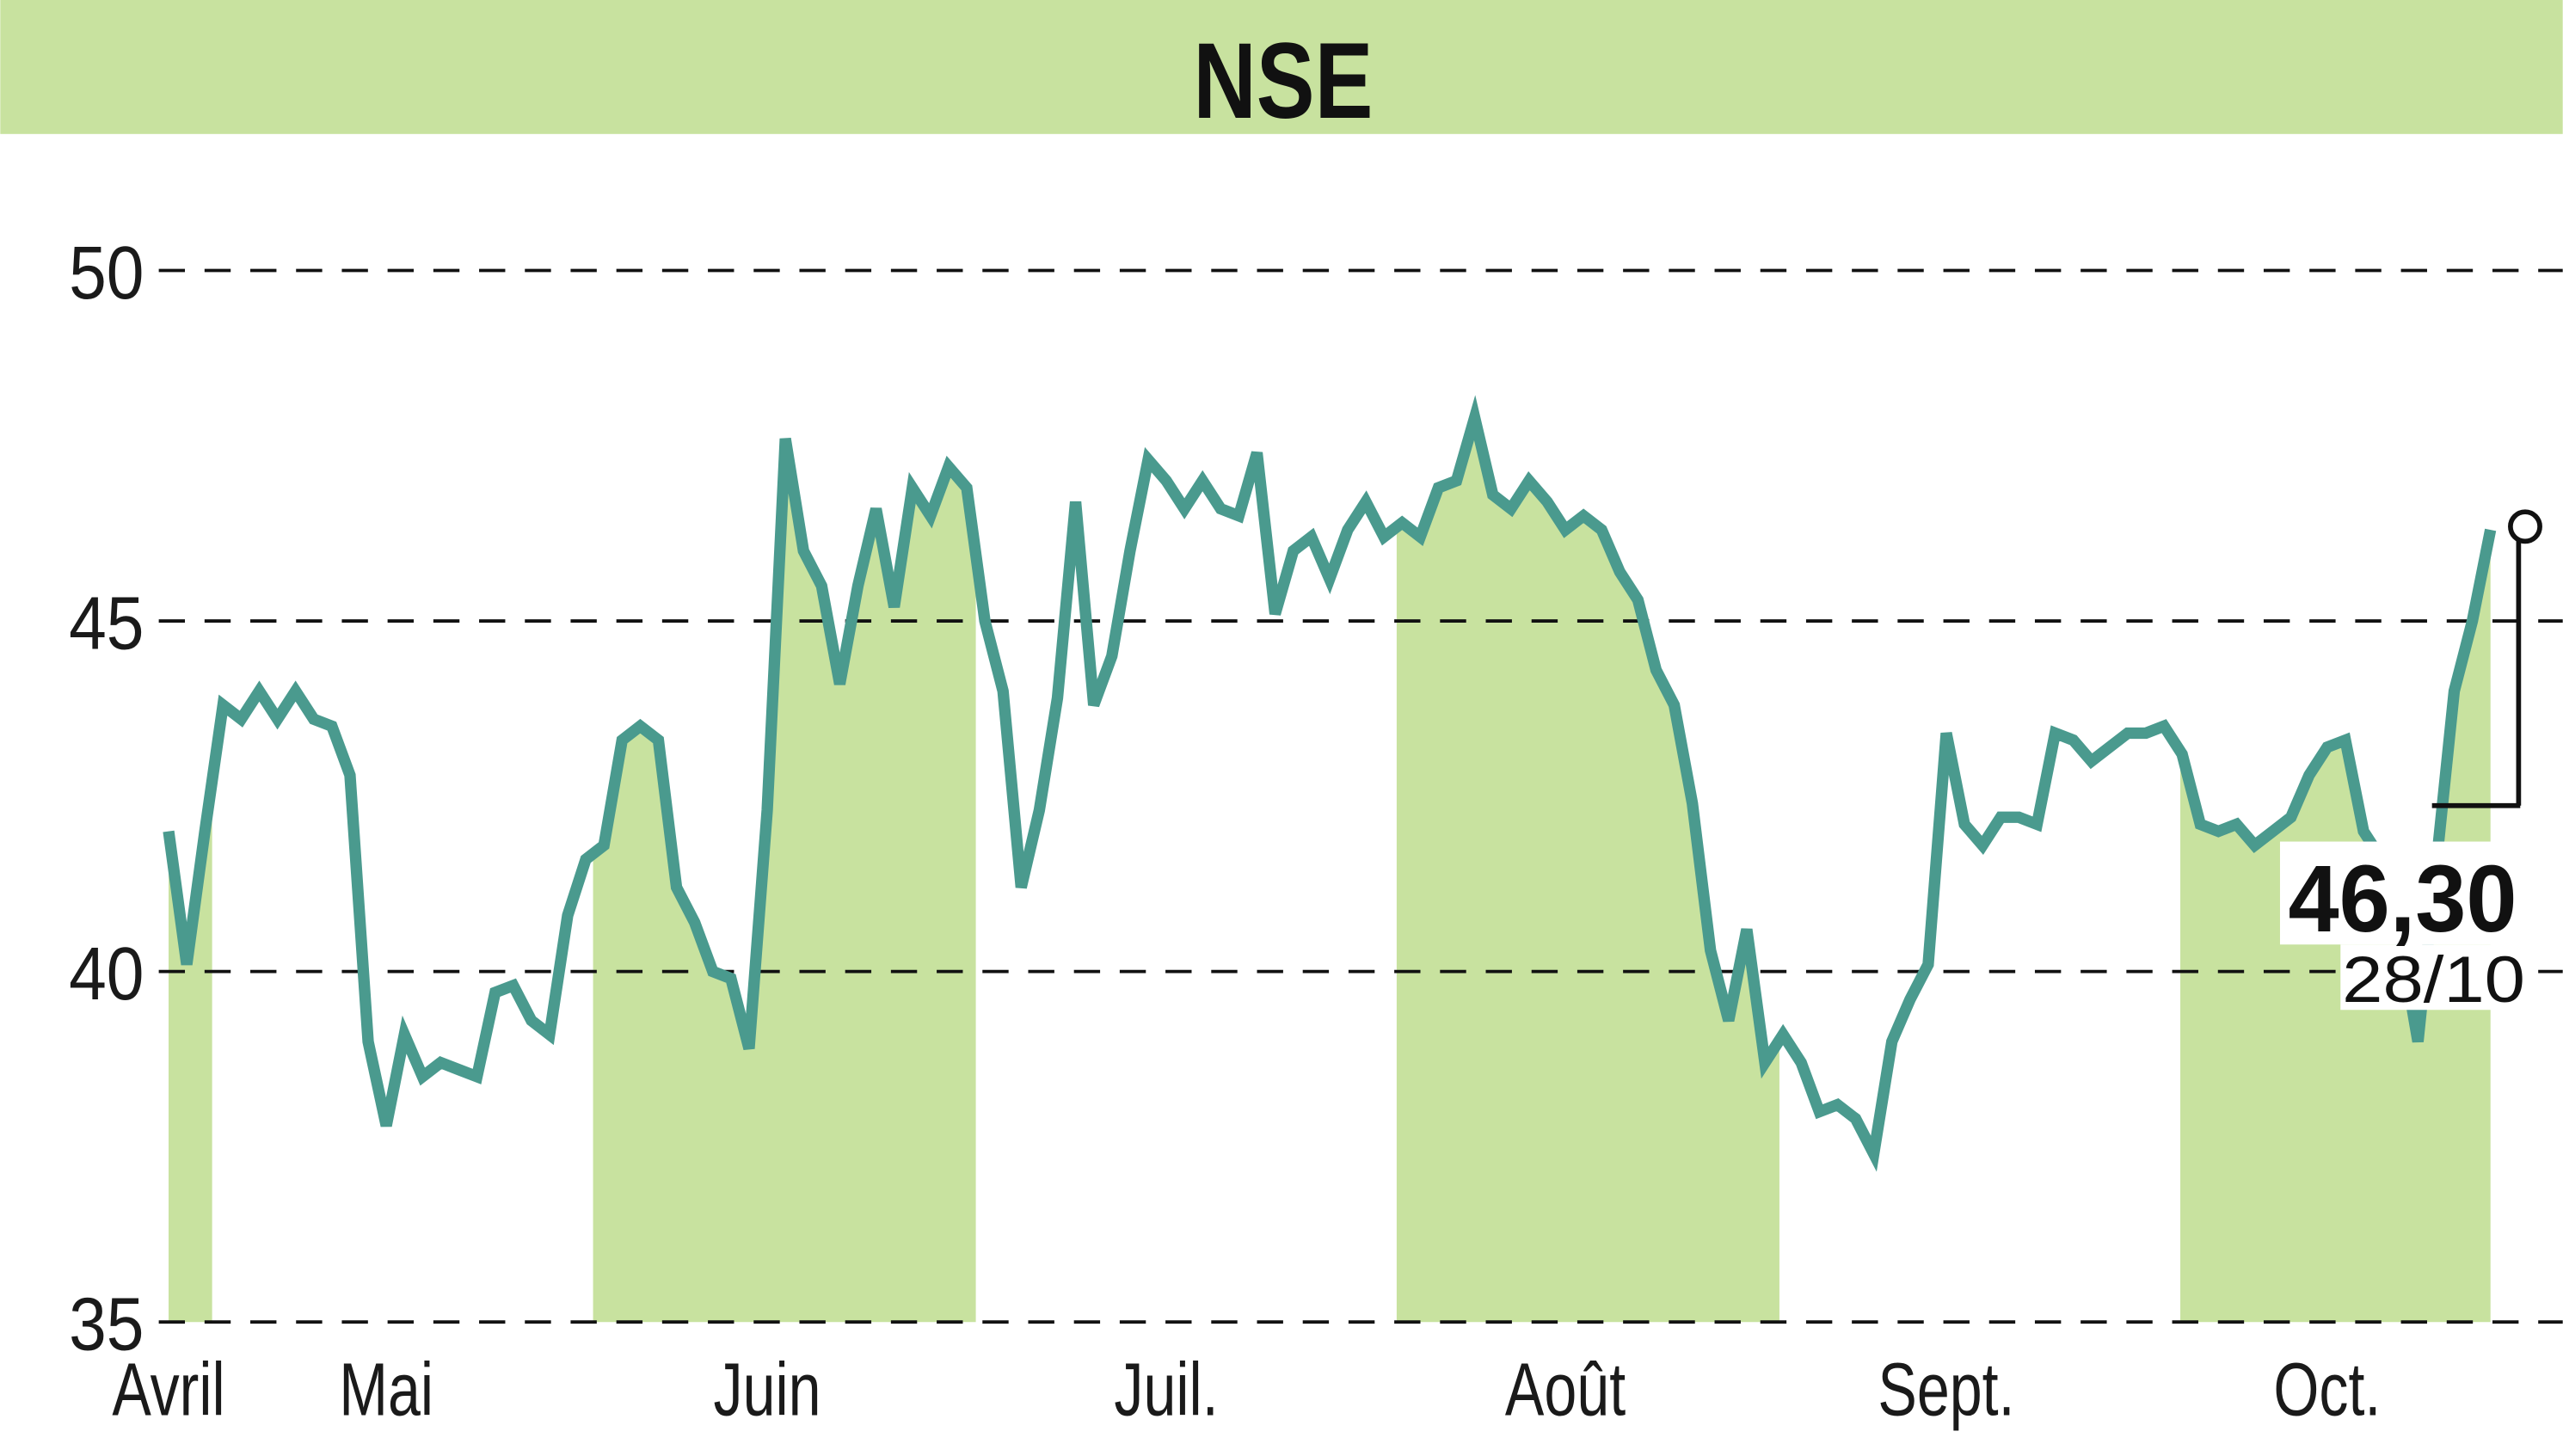  What do you see at coordinates (386, 1389) in the screenshot?
I see `x-tick-label: Mai` at bounding box center [386, 1389].